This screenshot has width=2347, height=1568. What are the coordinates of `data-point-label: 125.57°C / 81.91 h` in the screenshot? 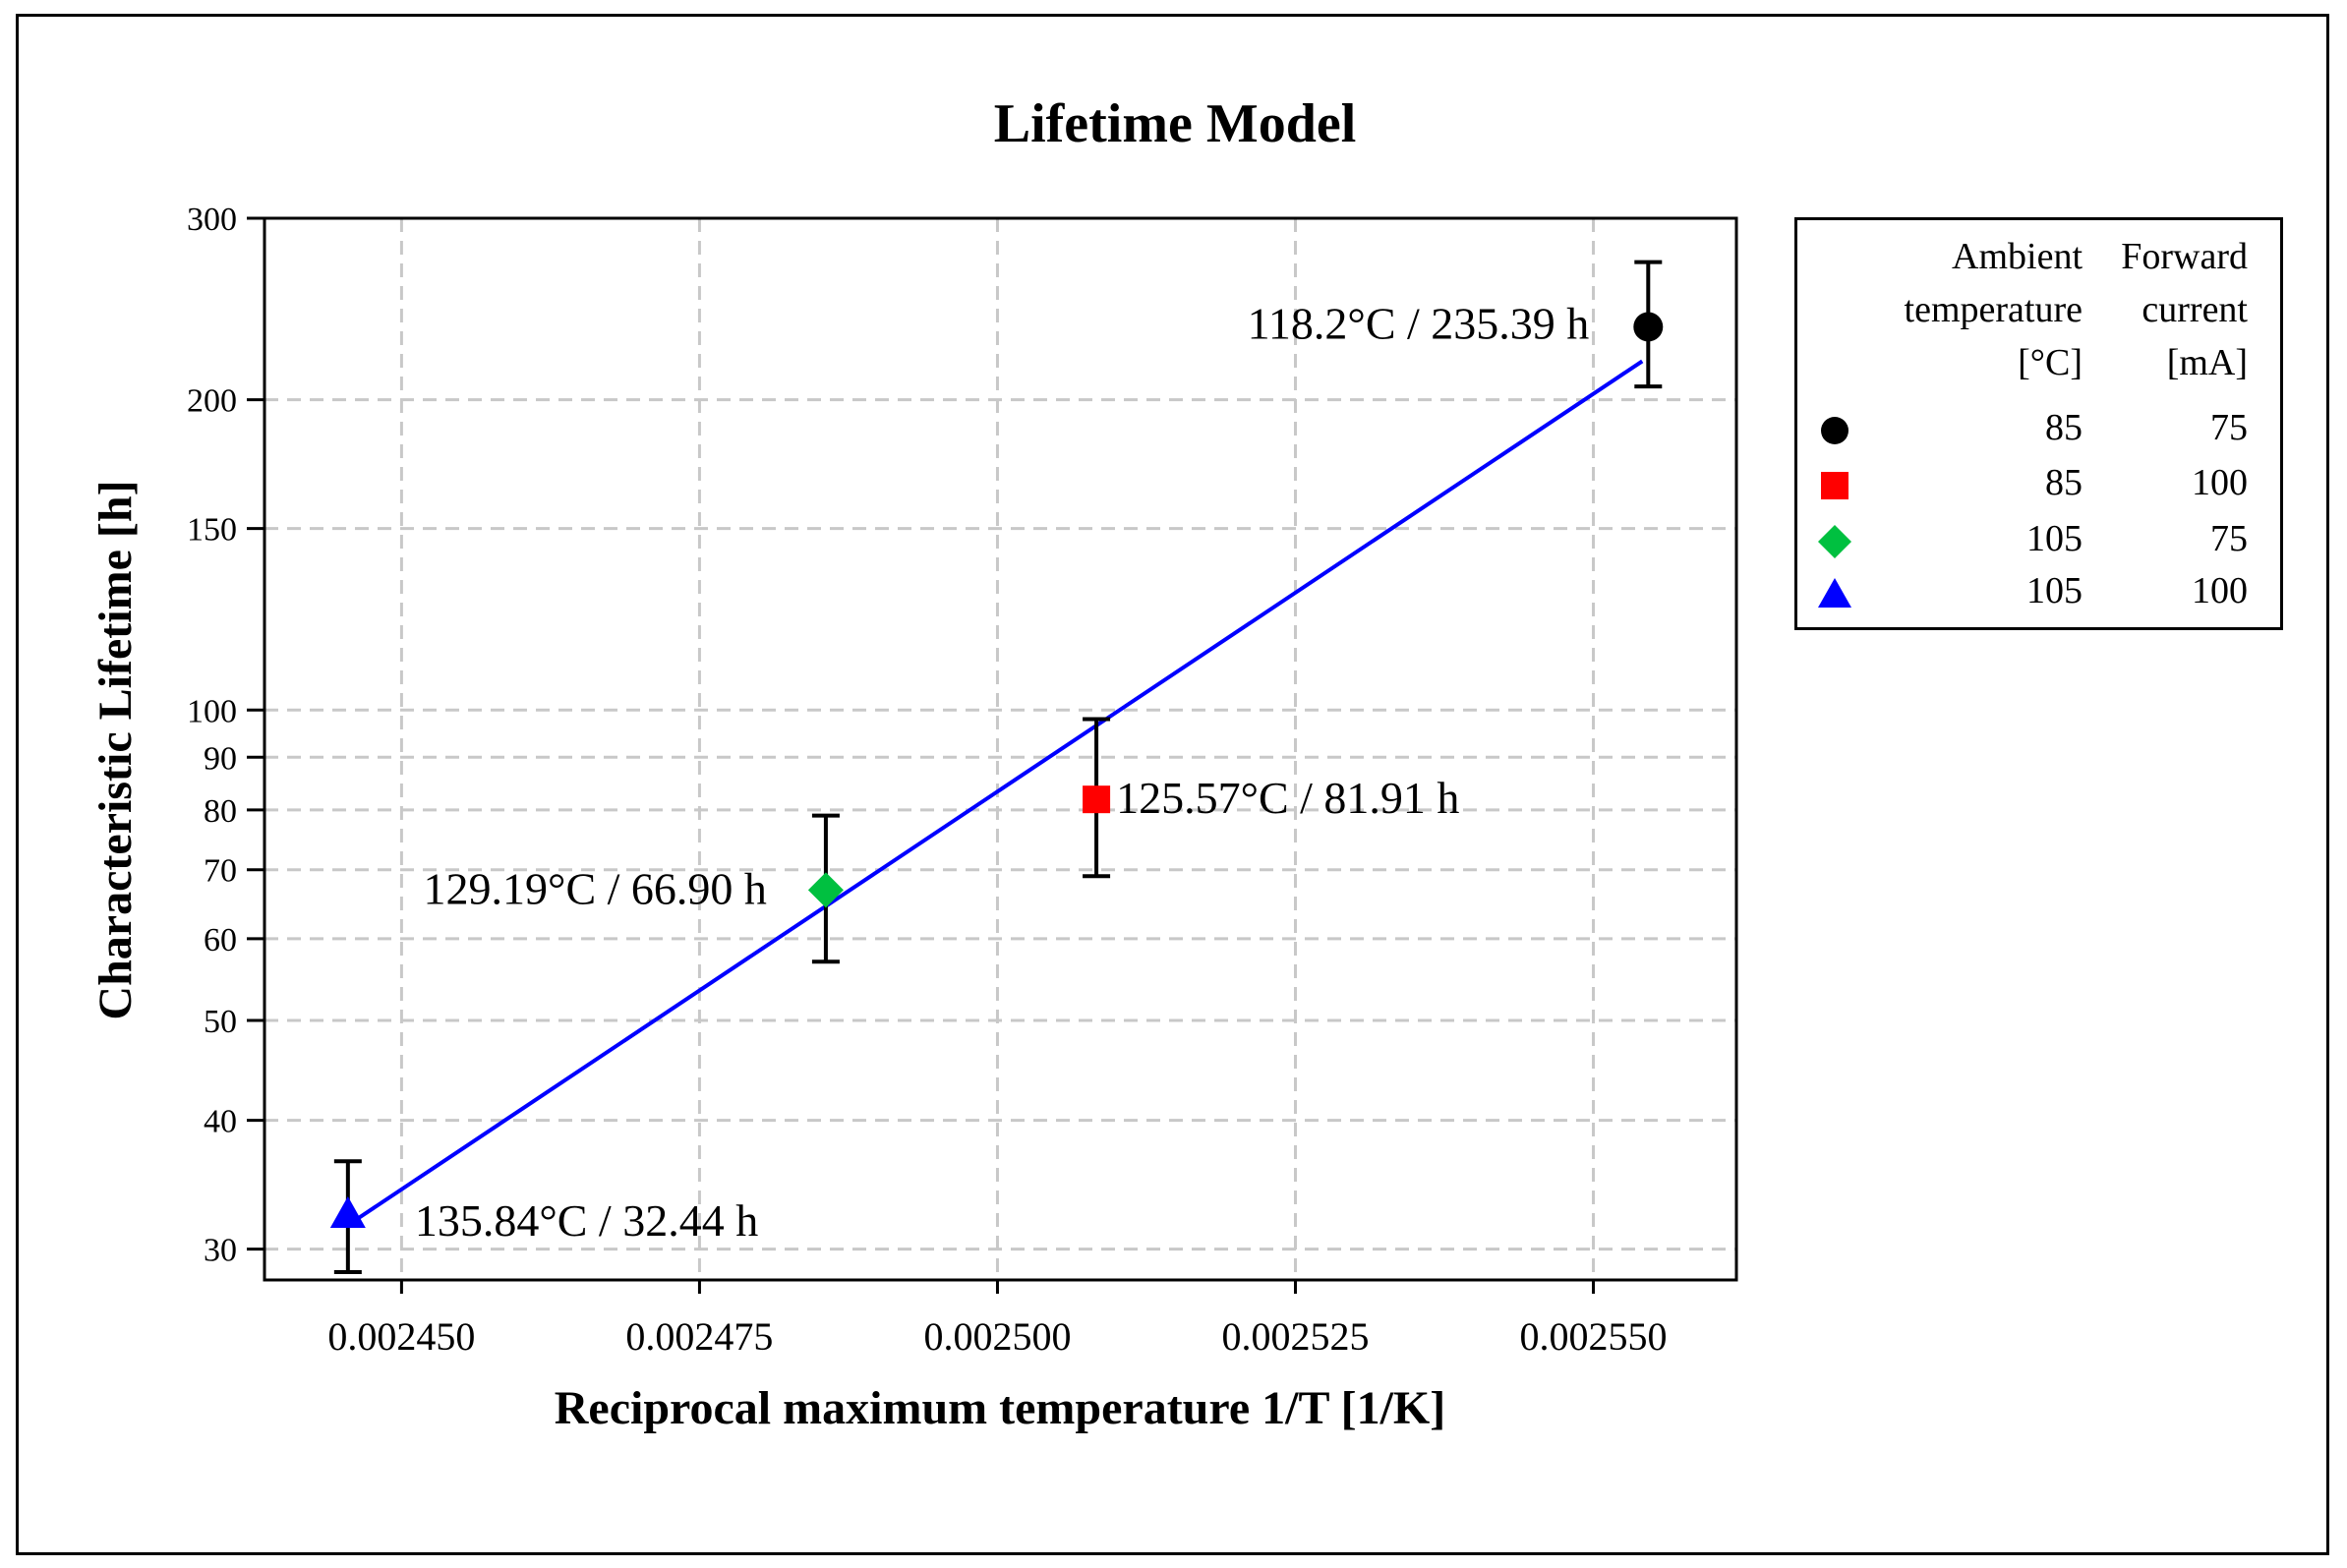 It's located at (1287, 798).